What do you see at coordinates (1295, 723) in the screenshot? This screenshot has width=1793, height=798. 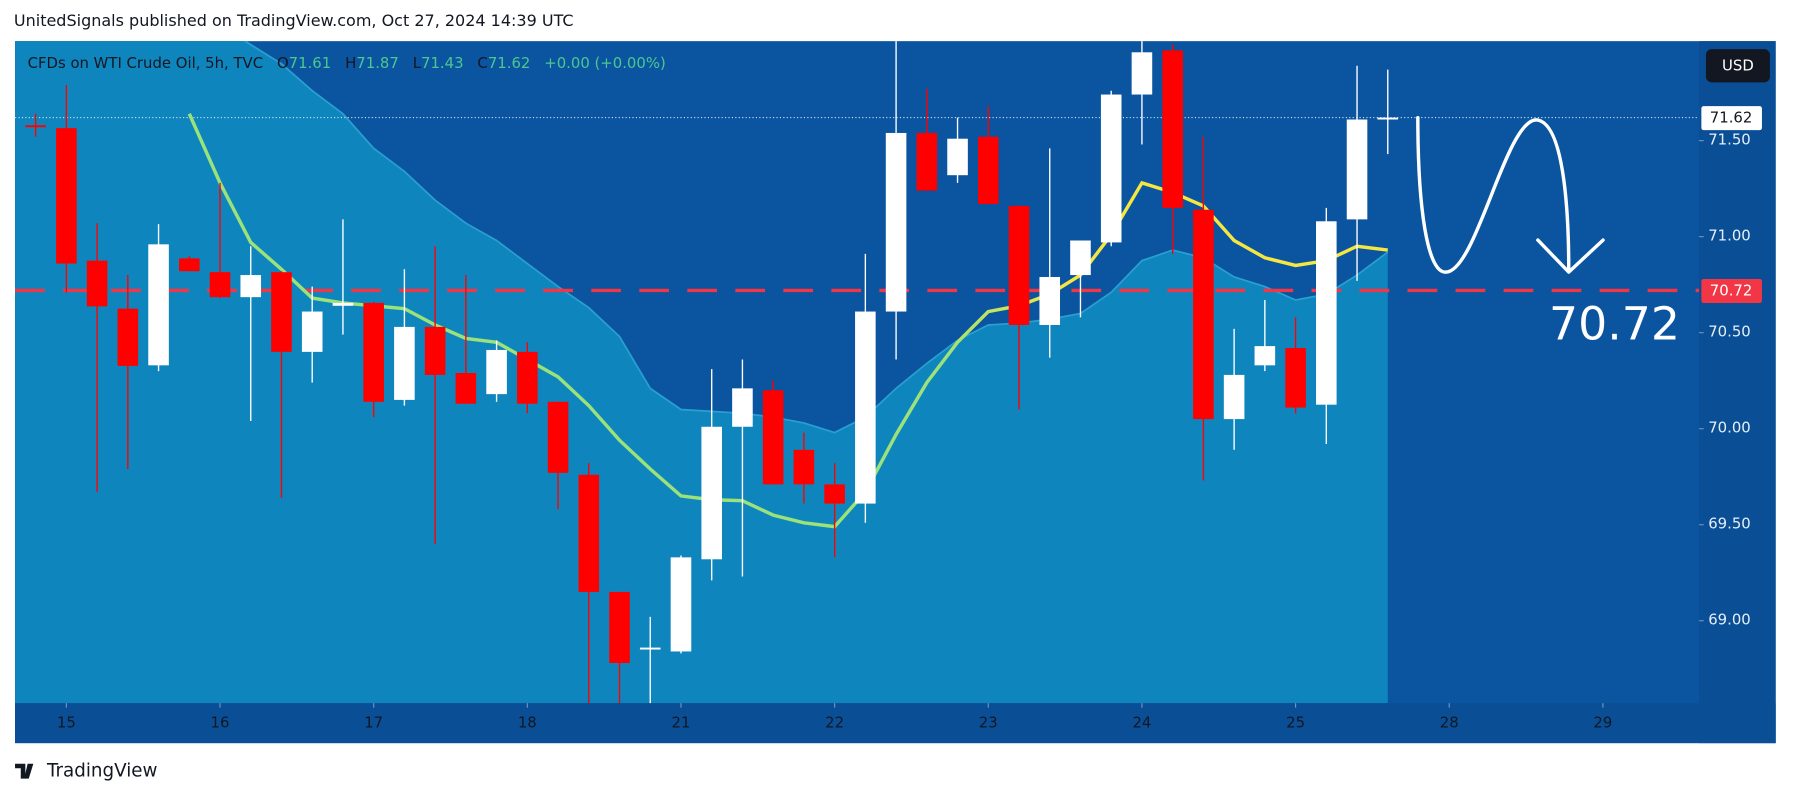 I see `x-tick-label: 25` at bounding box center [1295, 723].